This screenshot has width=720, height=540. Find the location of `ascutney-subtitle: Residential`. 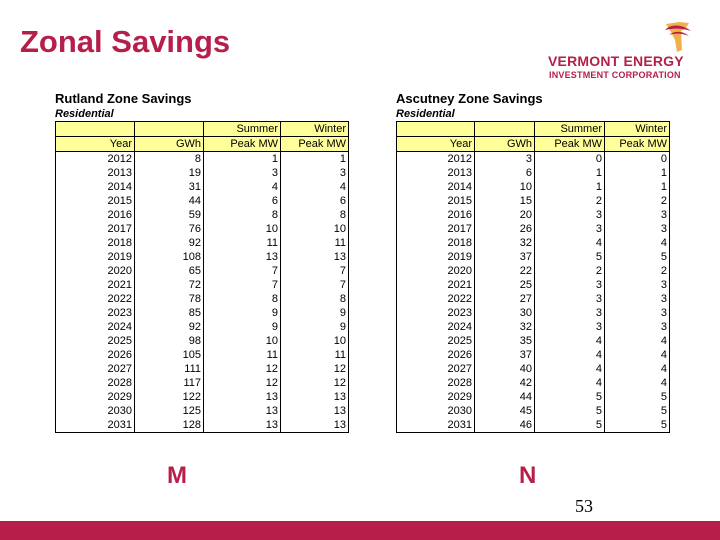

ascutney-subtitle: Residential is located at coordinates (425, 114).